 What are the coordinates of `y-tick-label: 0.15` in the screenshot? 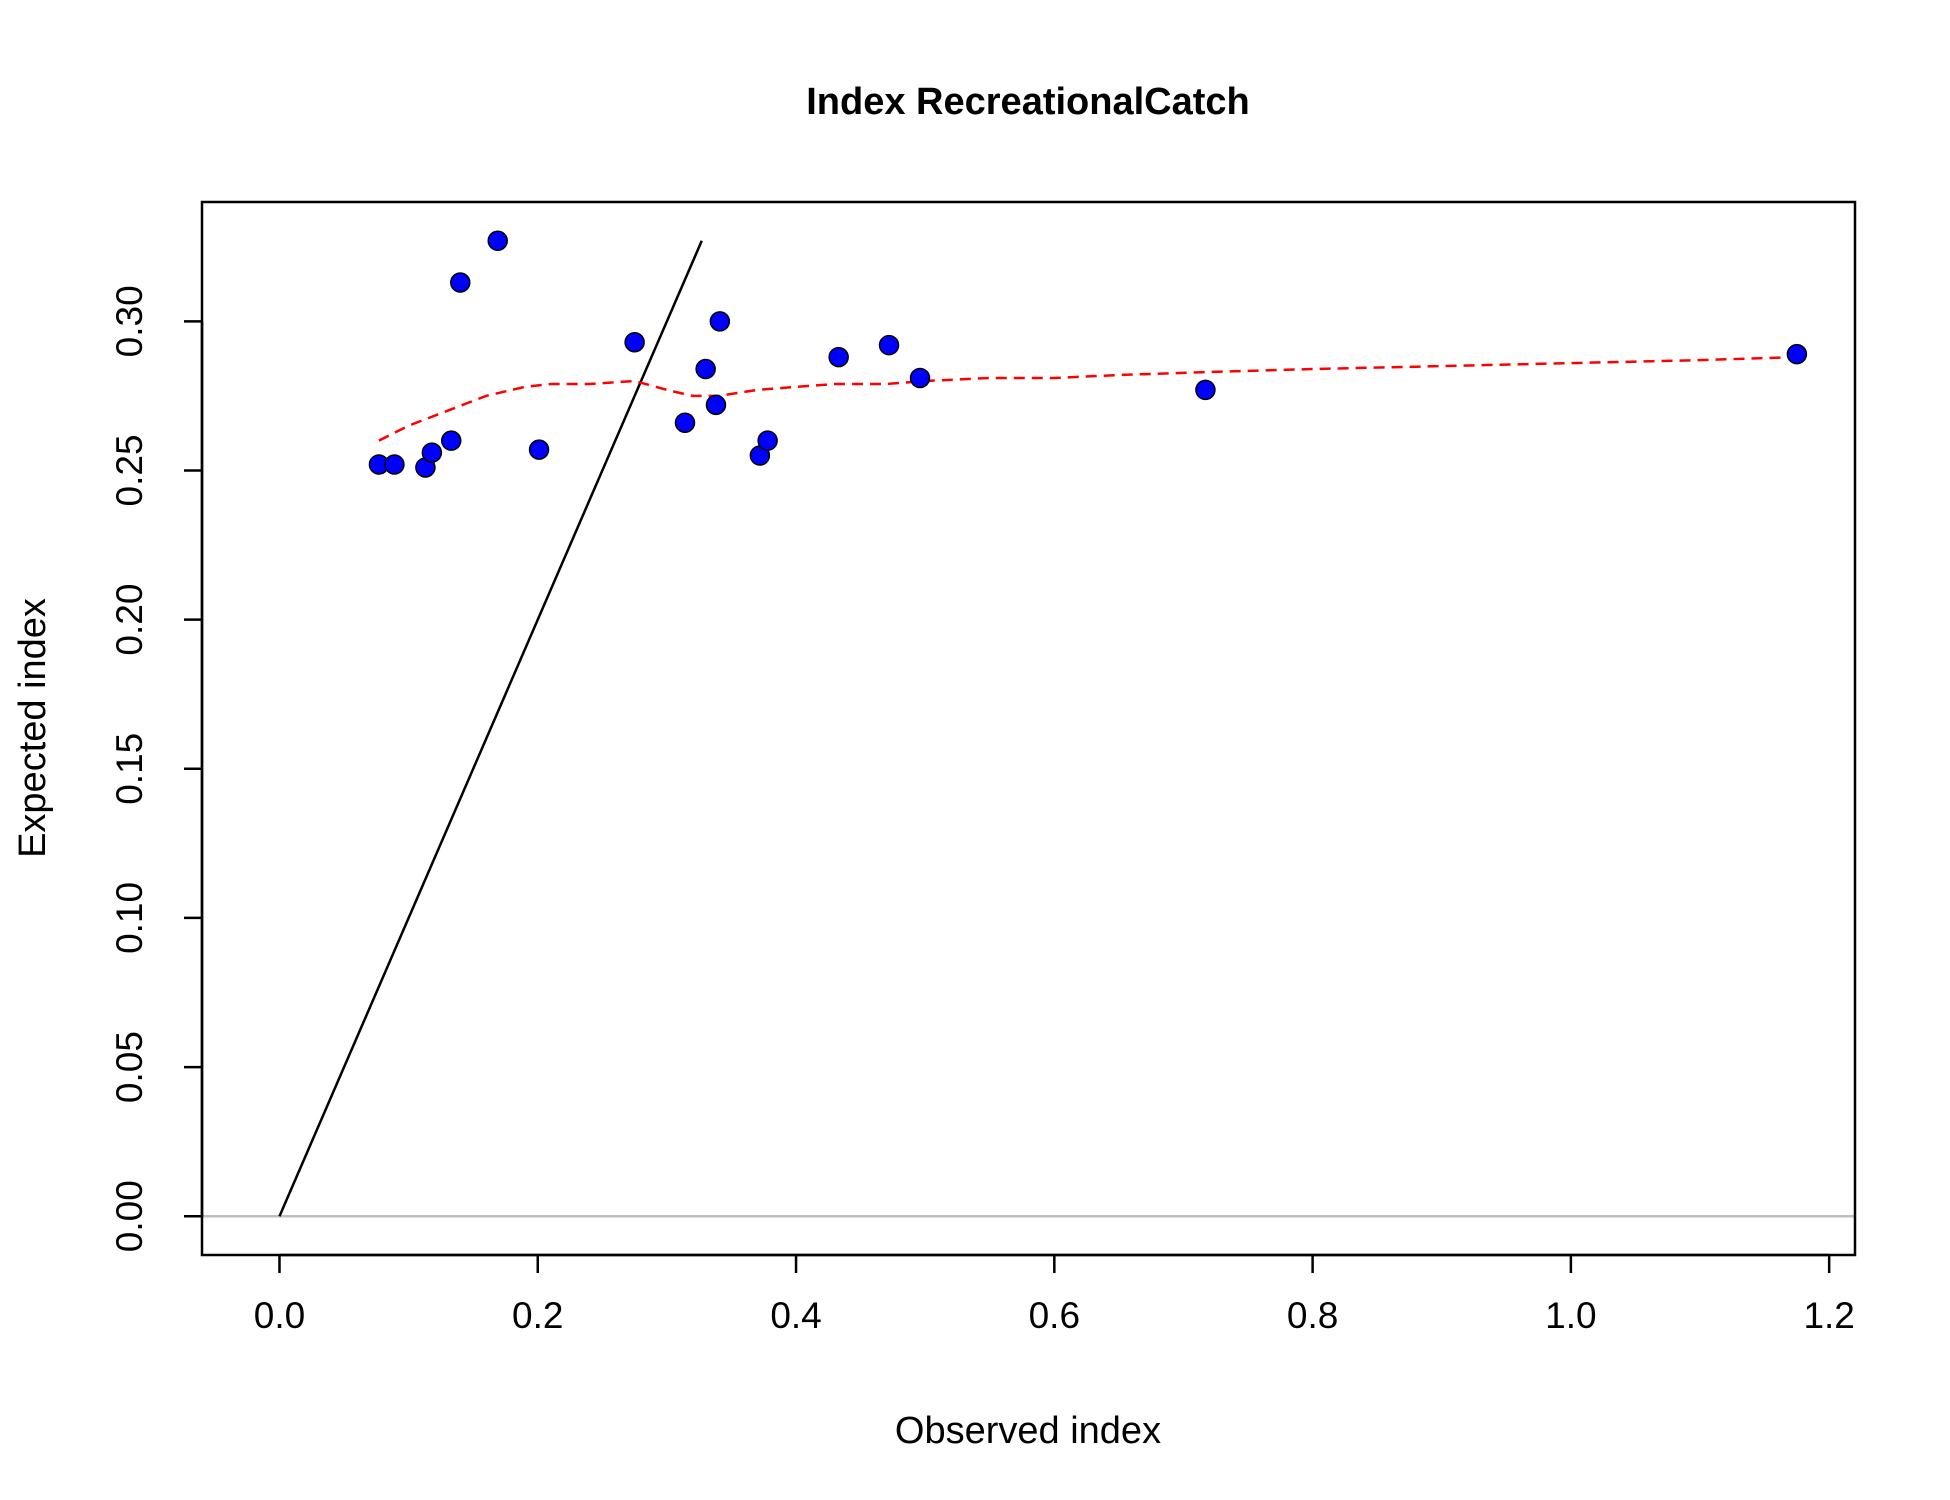 It's located at (129, 769).